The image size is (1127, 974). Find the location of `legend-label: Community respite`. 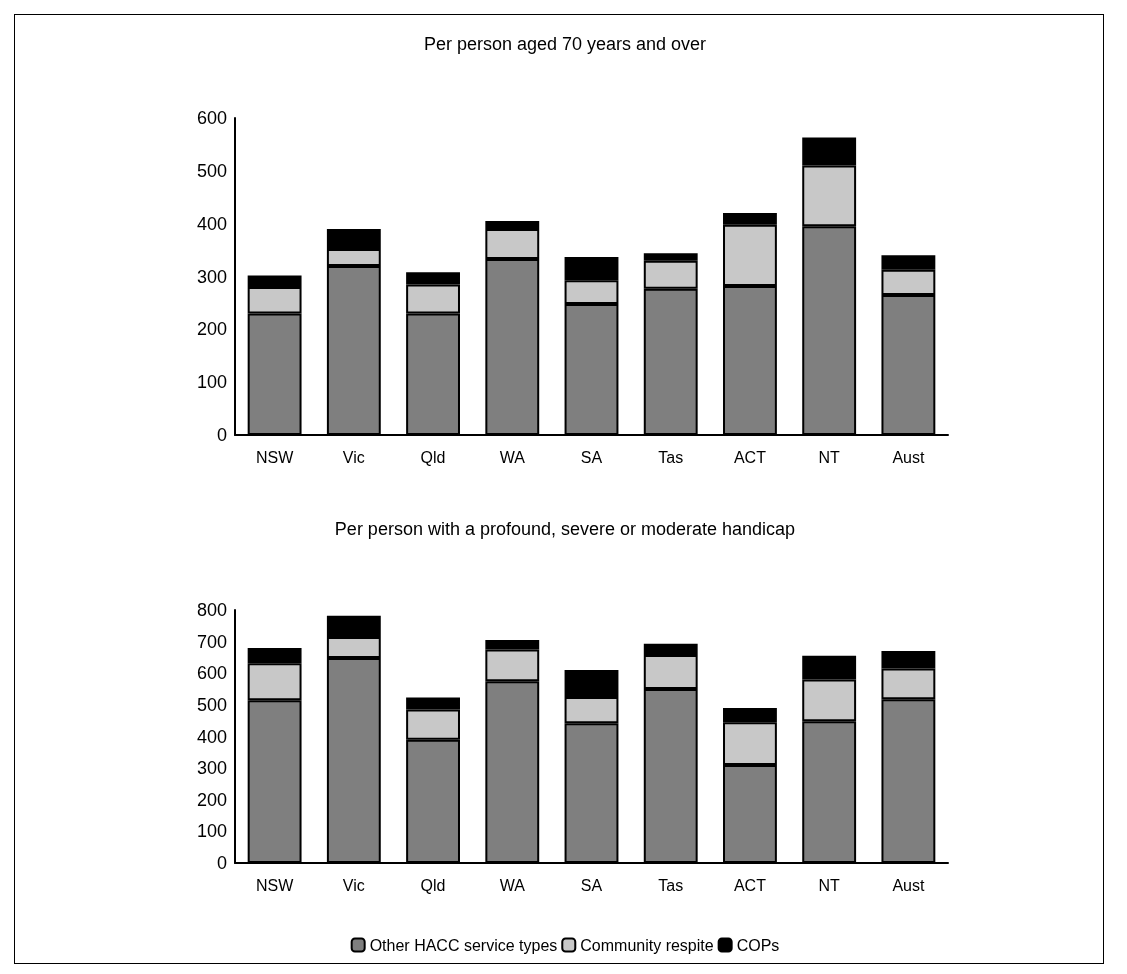

legend-label: Community respite is located at coordinates (647, 945).